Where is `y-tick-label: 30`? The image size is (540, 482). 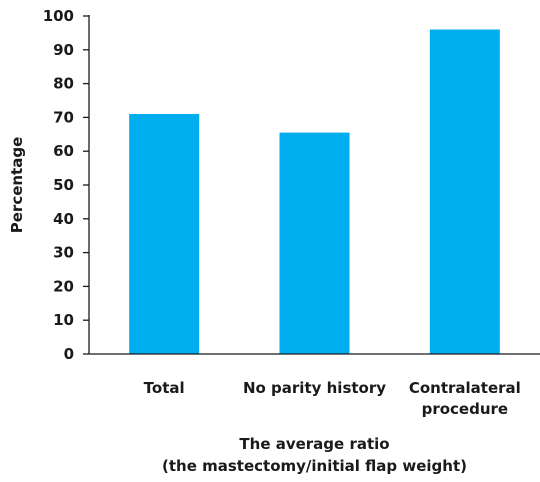 y-tick-label: 30 is located at coordinates (63, 253).